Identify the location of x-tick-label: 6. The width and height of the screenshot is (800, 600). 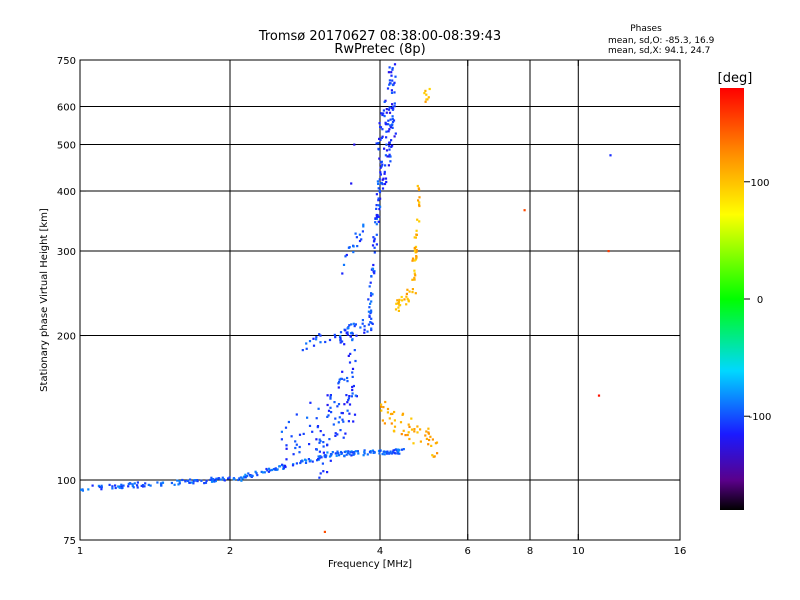
(468, 551).